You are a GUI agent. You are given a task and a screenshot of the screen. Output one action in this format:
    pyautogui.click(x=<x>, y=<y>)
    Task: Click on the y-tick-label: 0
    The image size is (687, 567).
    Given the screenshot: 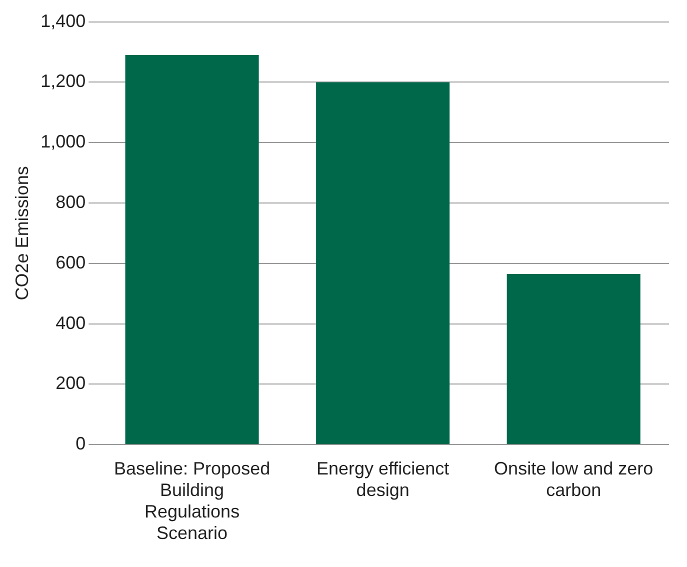 What is the action you would take?
    pyautogui.click(x=81, y=444)
    